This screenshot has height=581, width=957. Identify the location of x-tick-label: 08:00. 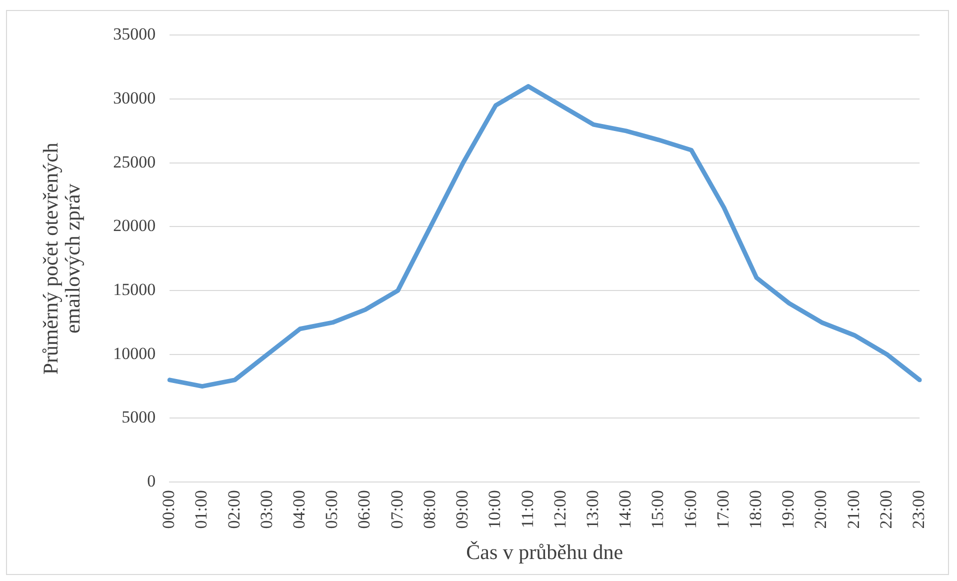
(429, 509).